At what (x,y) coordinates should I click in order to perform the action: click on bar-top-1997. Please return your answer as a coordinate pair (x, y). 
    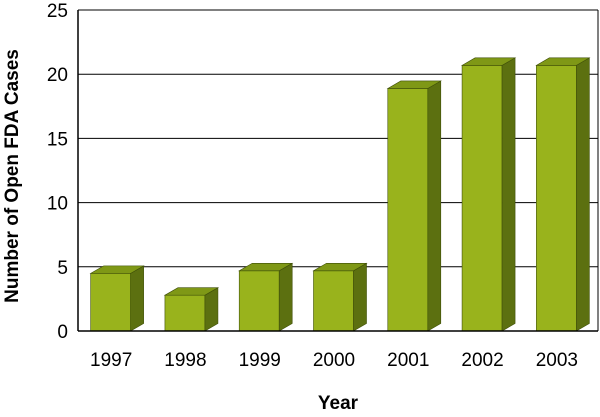
    Looking at the image, I should click on (117, 269).